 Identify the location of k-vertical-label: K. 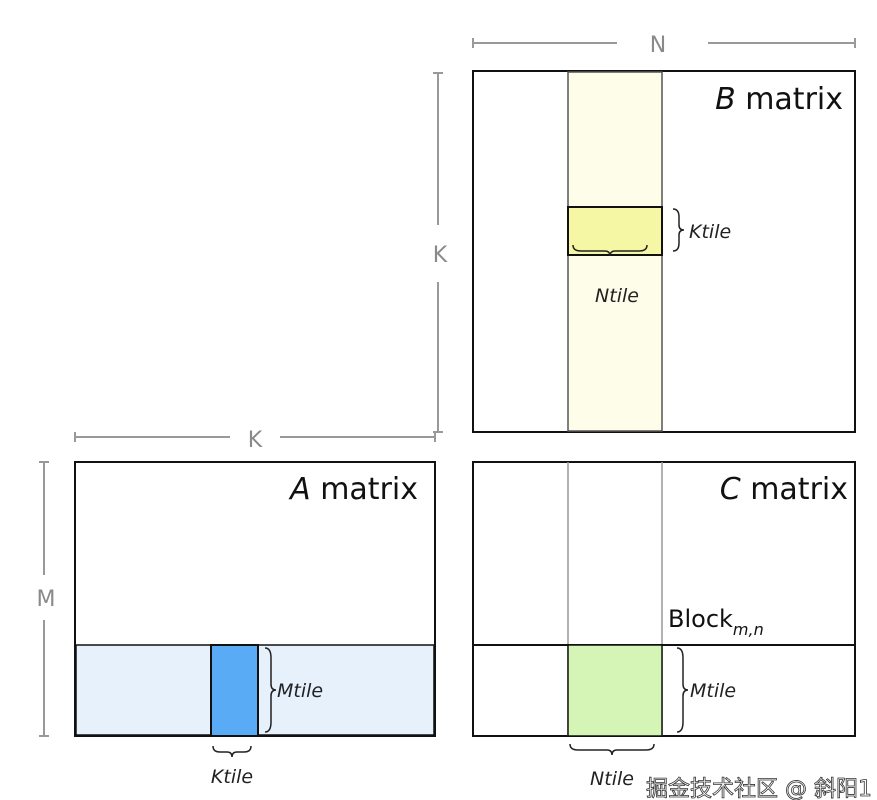
(440, 255).